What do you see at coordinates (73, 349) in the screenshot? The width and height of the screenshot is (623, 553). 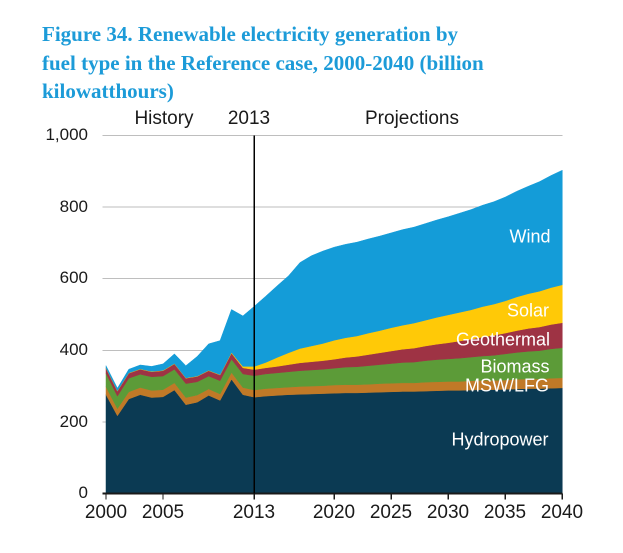 I see `y-tick-400: 400` at bounding box center [73, 349].